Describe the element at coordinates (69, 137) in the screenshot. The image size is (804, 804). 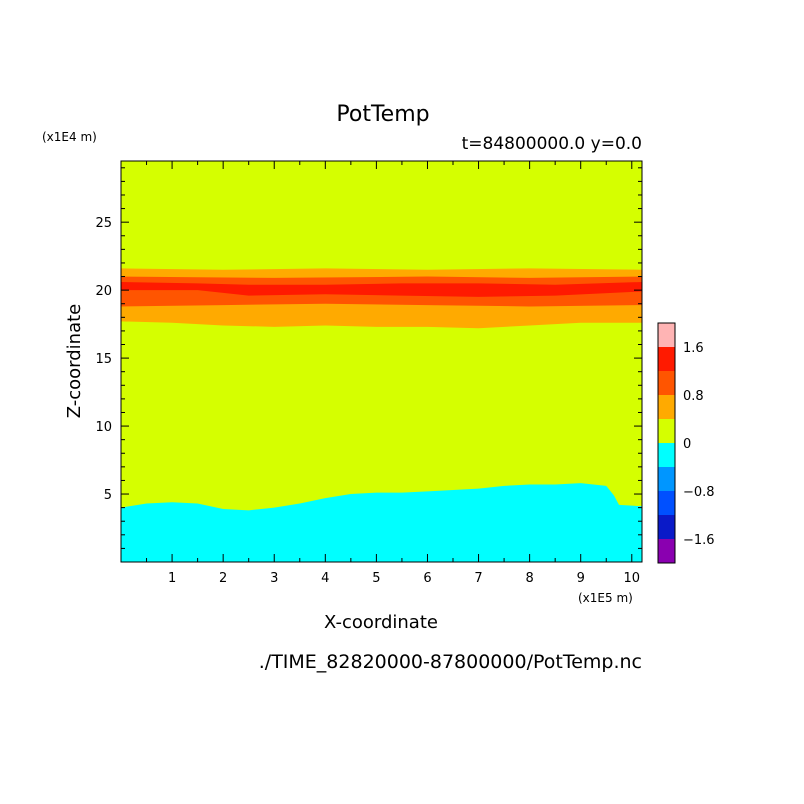
I see `y-unit-label: (x1E4 m)` at that location.